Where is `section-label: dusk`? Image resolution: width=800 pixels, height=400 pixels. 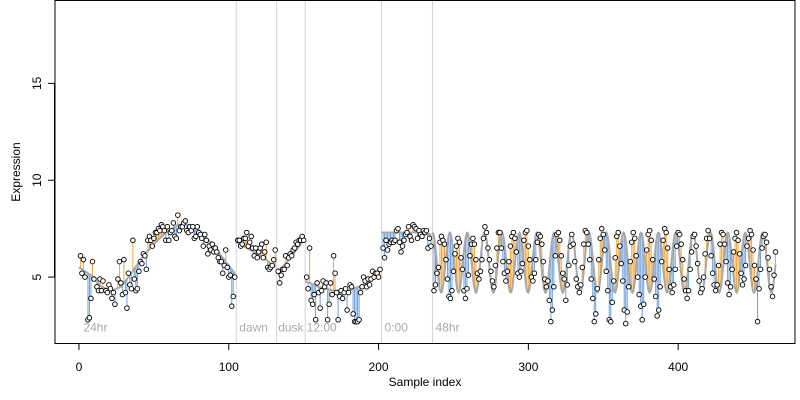 section-label: dusk is located at coordinates (291, 327).